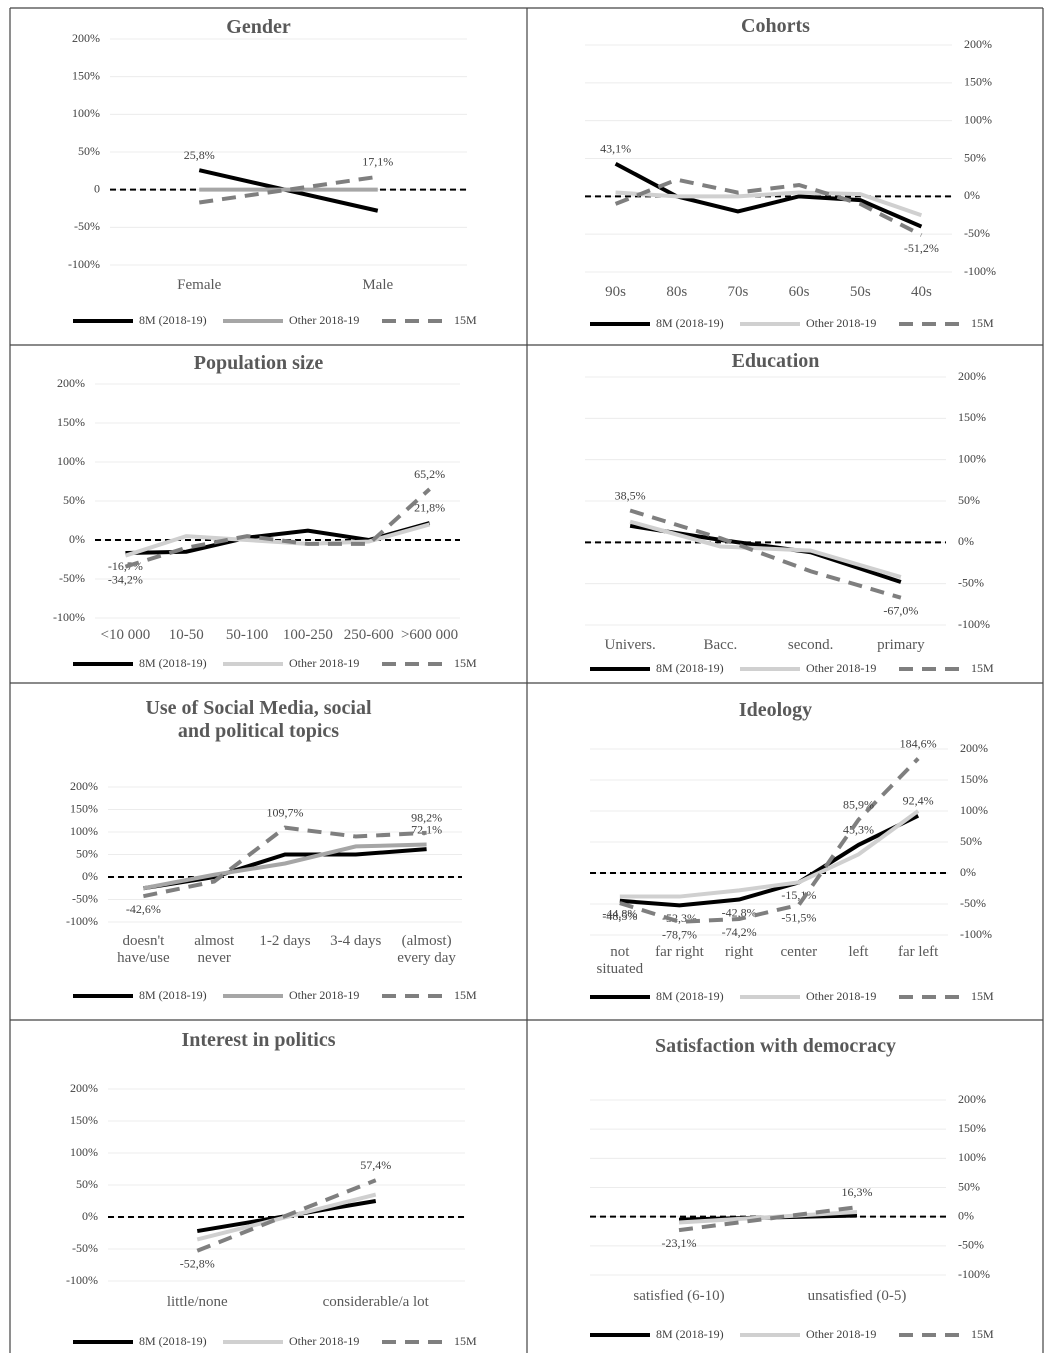  I want to click on x-tick-label: center, so click(799, 952).